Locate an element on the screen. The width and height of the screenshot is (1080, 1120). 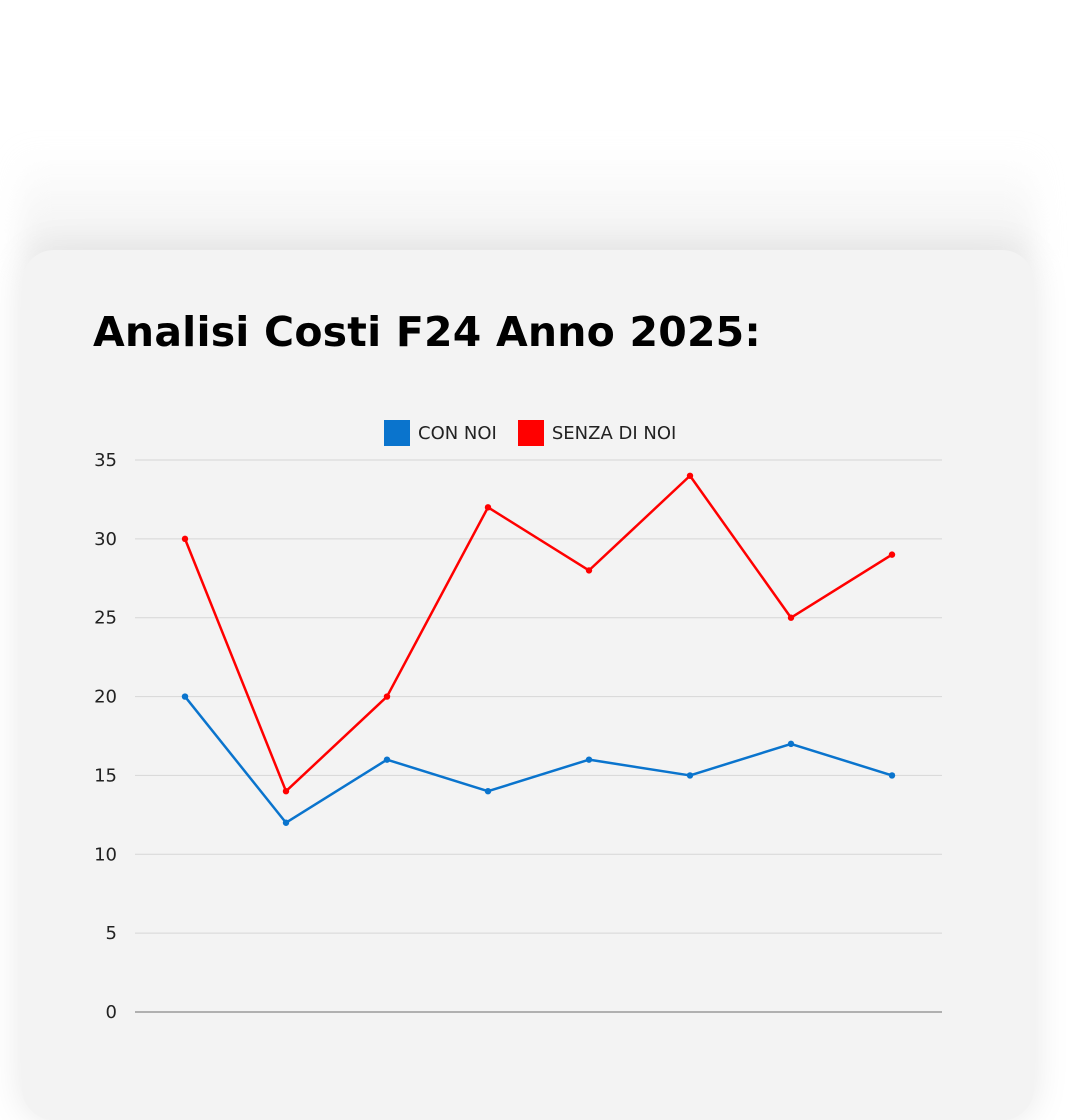
legend-item-senza-di-noi: SENZA DI NOI is located at coordinates (597, 433).